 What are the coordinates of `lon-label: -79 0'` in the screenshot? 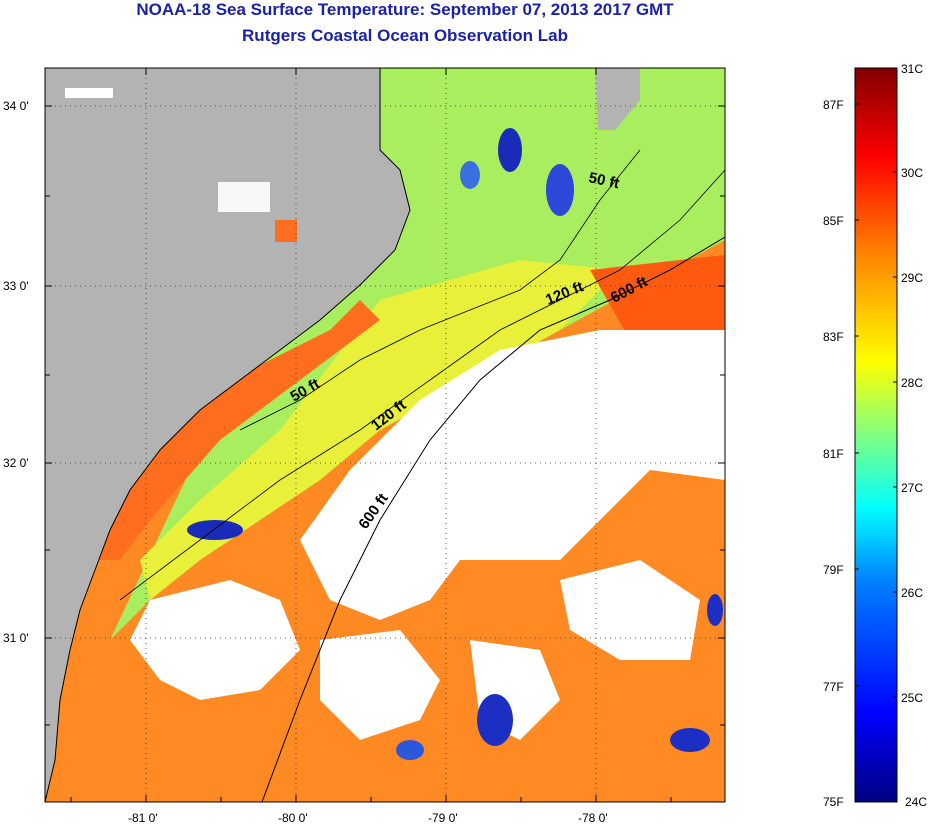 It's located at (443, 818).